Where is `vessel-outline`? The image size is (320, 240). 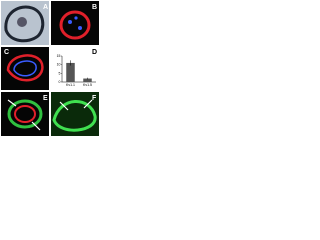 vessel-outline is located at coordinates (24, 24).